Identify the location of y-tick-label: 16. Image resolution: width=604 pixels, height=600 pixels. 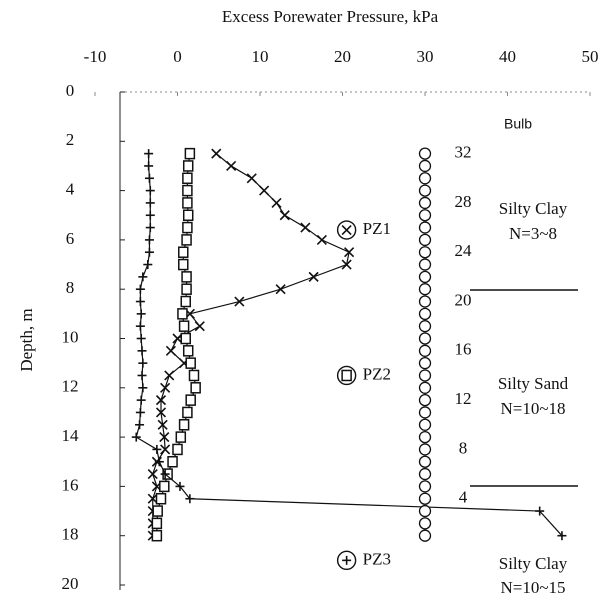
(70, 484).